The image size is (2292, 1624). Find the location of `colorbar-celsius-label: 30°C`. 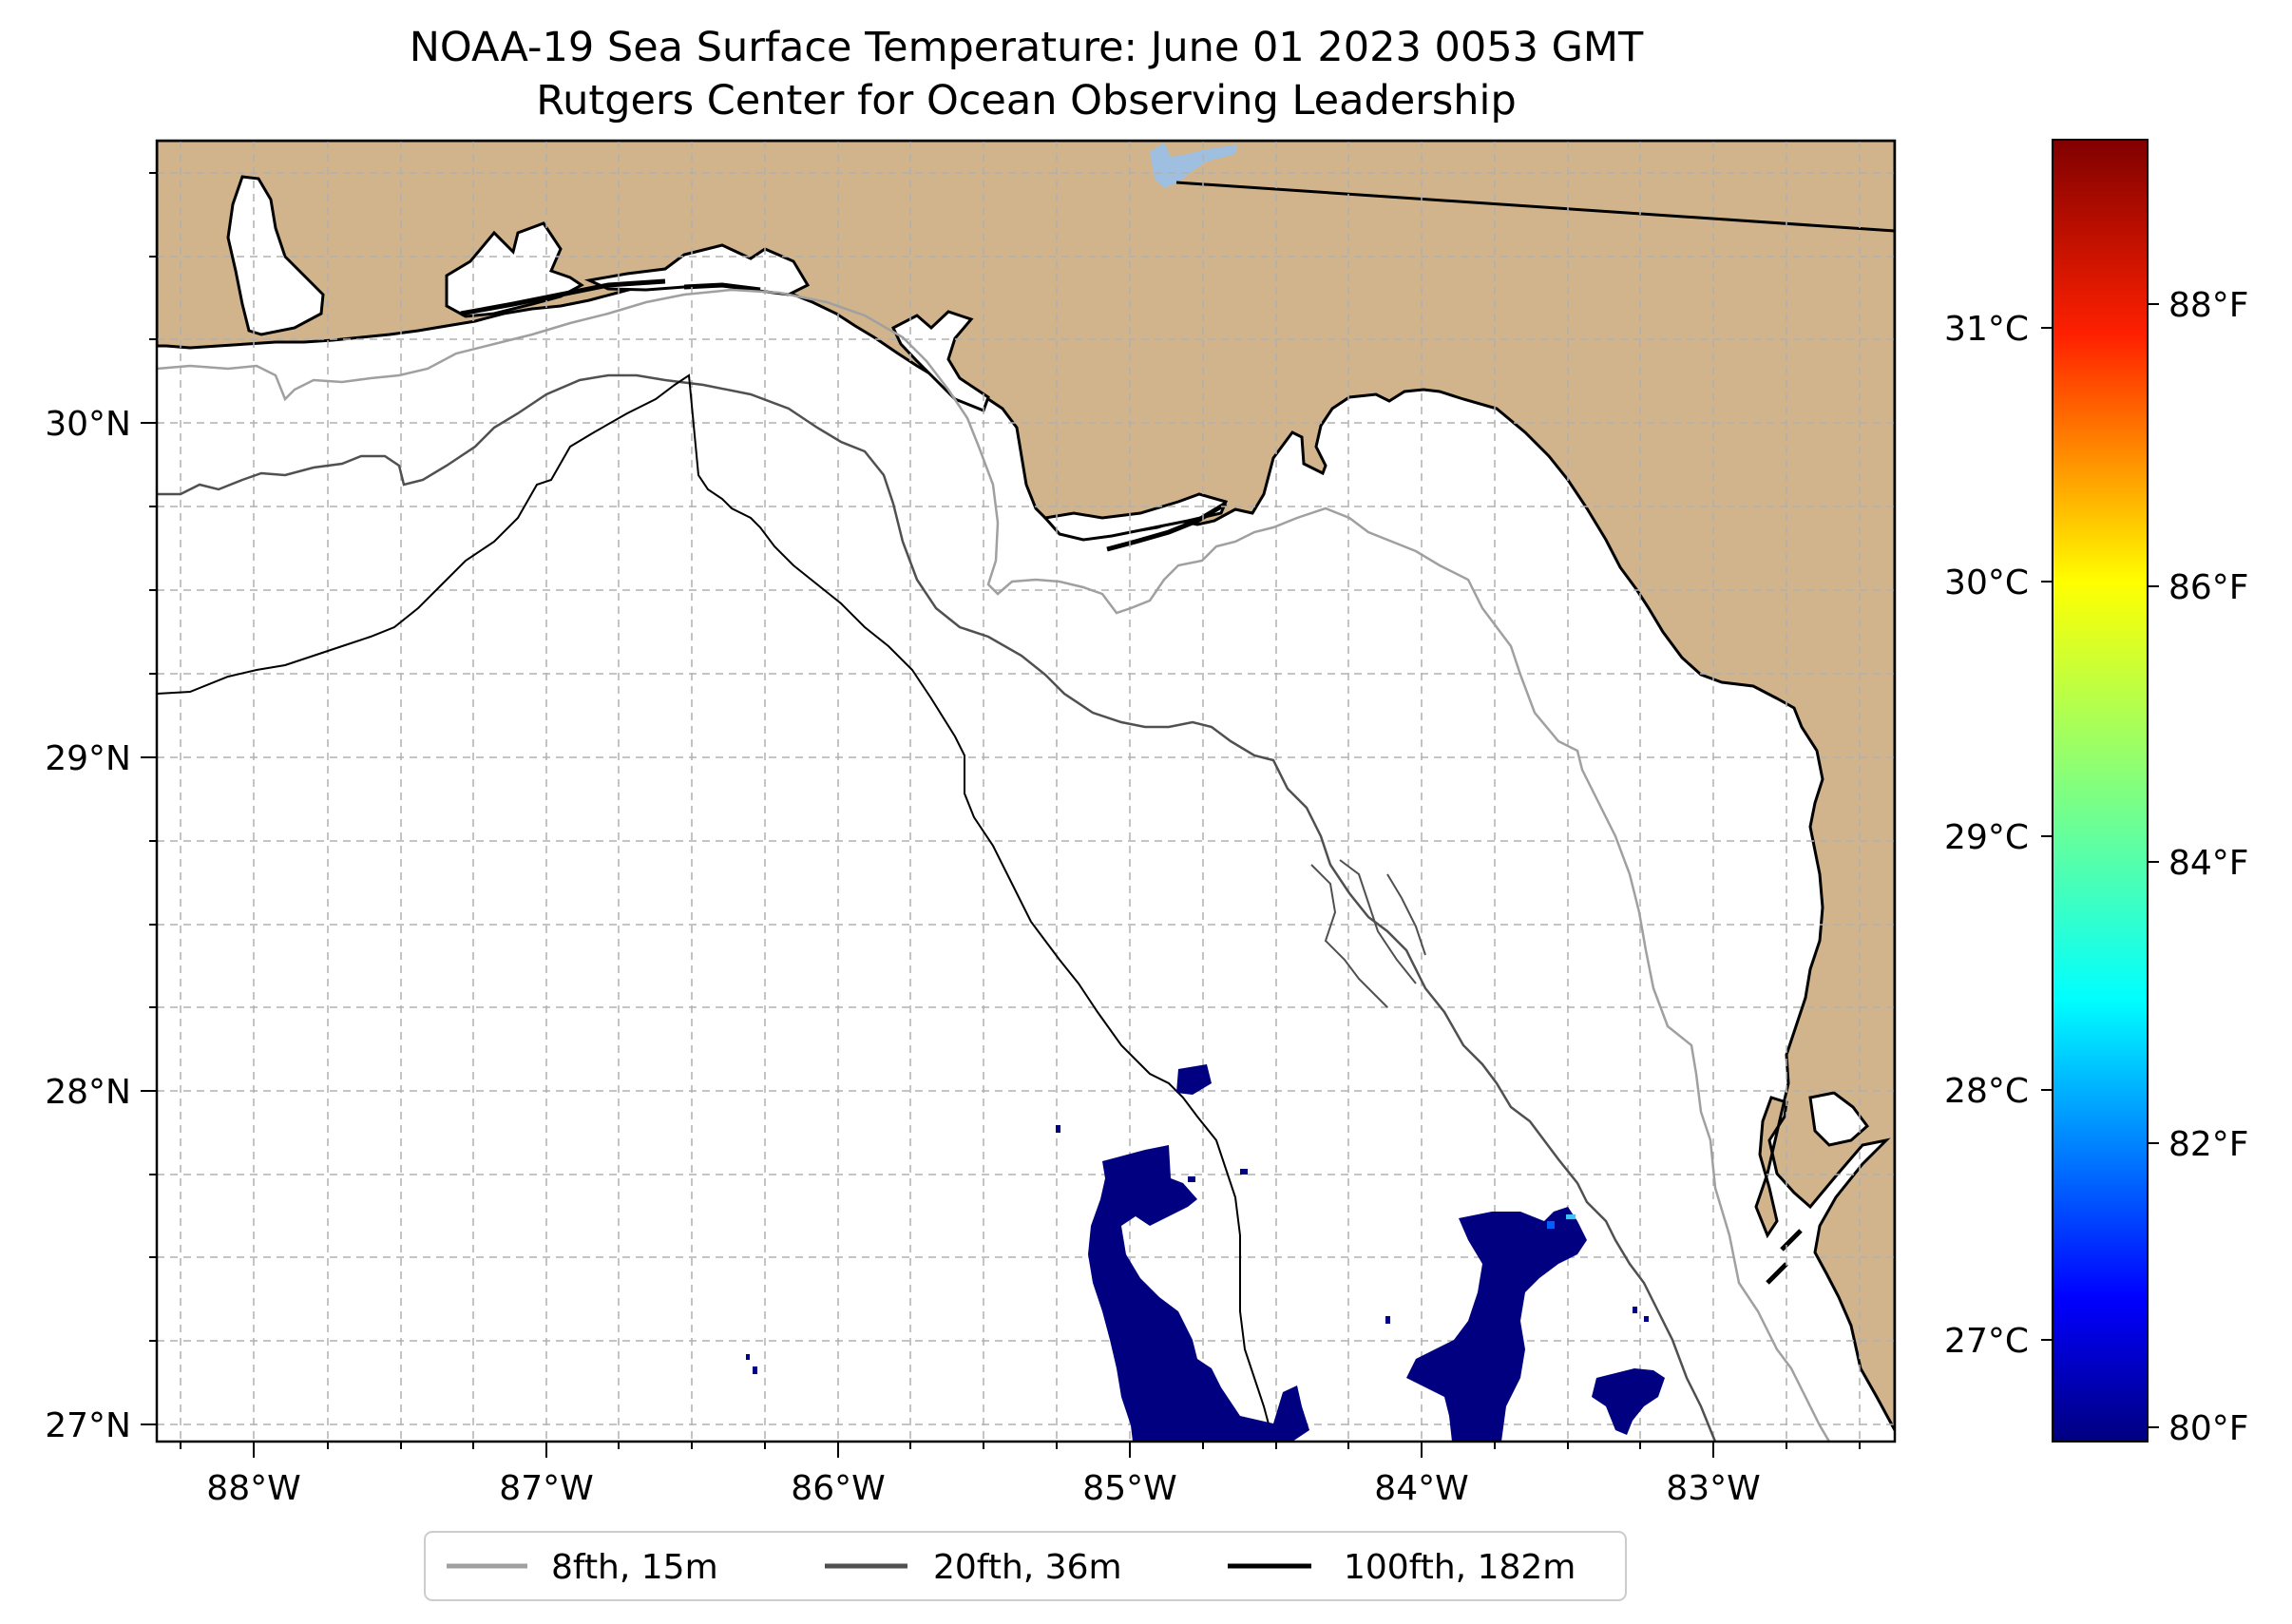

colorbar-celsius-label: 30°C is located at coordinates (1986, 583).